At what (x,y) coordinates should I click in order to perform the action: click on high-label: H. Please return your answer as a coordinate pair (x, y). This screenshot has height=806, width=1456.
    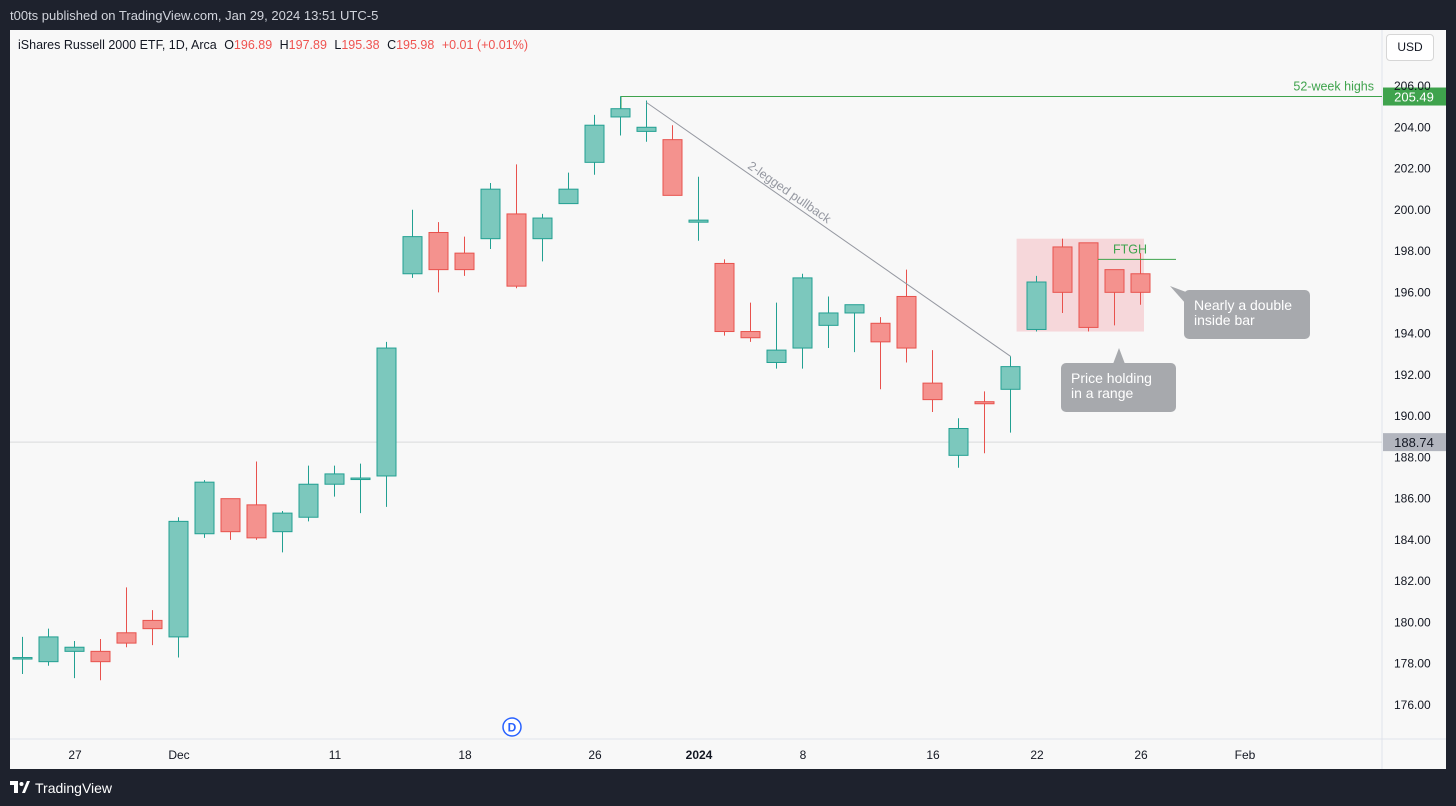
    Looking at the image, I should click on (284, 45).